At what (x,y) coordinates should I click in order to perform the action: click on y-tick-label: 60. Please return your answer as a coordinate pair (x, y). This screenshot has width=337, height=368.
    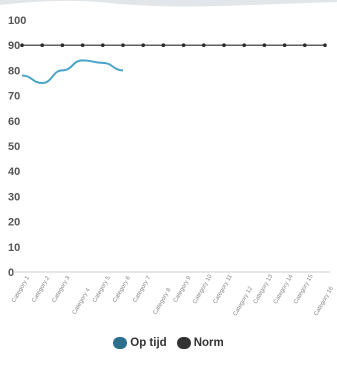
    Looking at the image, I should click on (14, 122).